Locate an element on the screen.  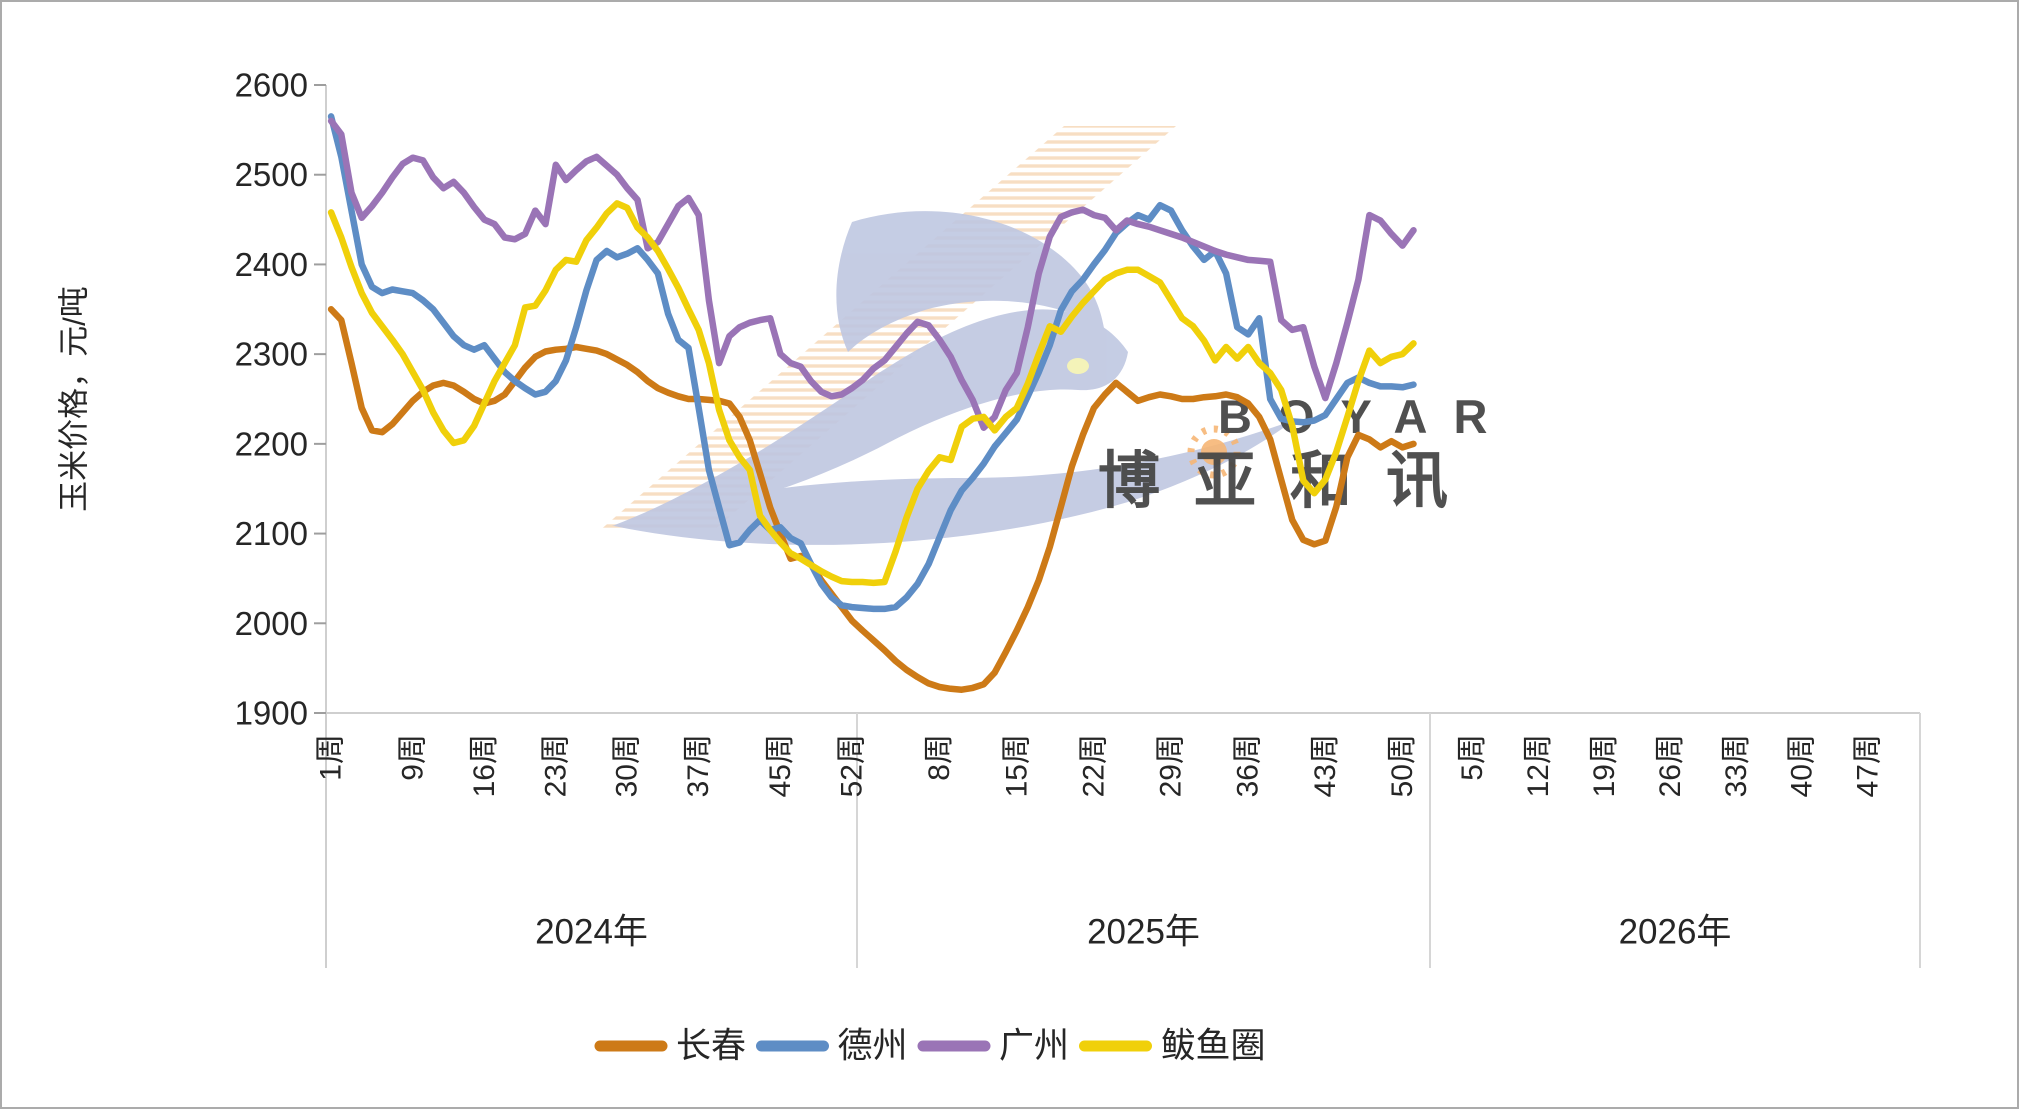
legend-label-guangzhou: 广州 is located at coordinates (1034, 1046).